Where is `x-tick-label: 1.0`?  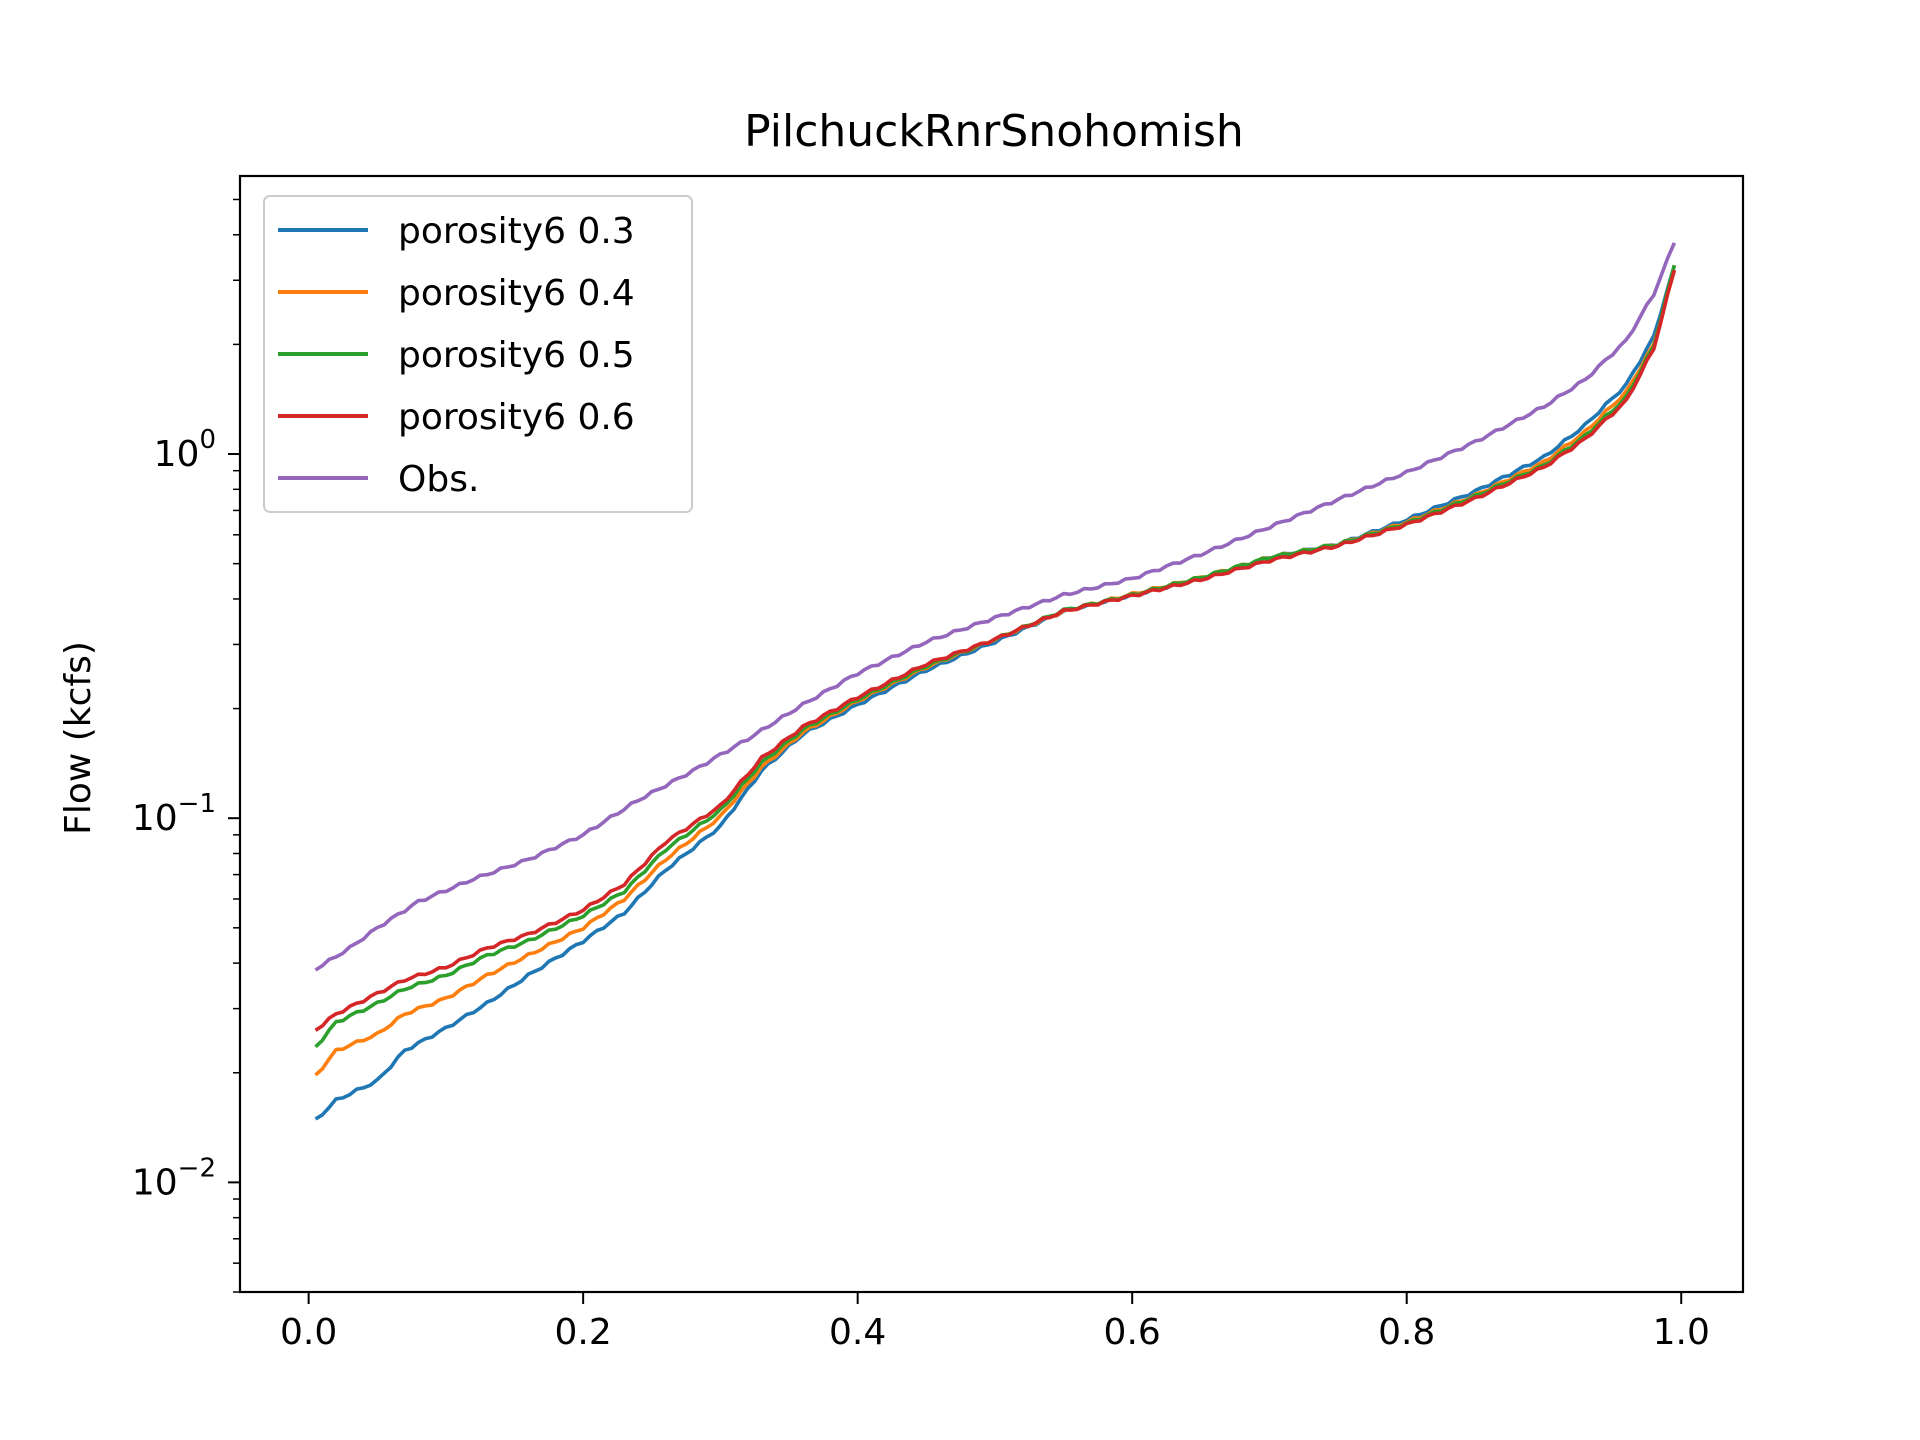 x-tick-label: 1.0 is located at coordinates (1681, 1332).